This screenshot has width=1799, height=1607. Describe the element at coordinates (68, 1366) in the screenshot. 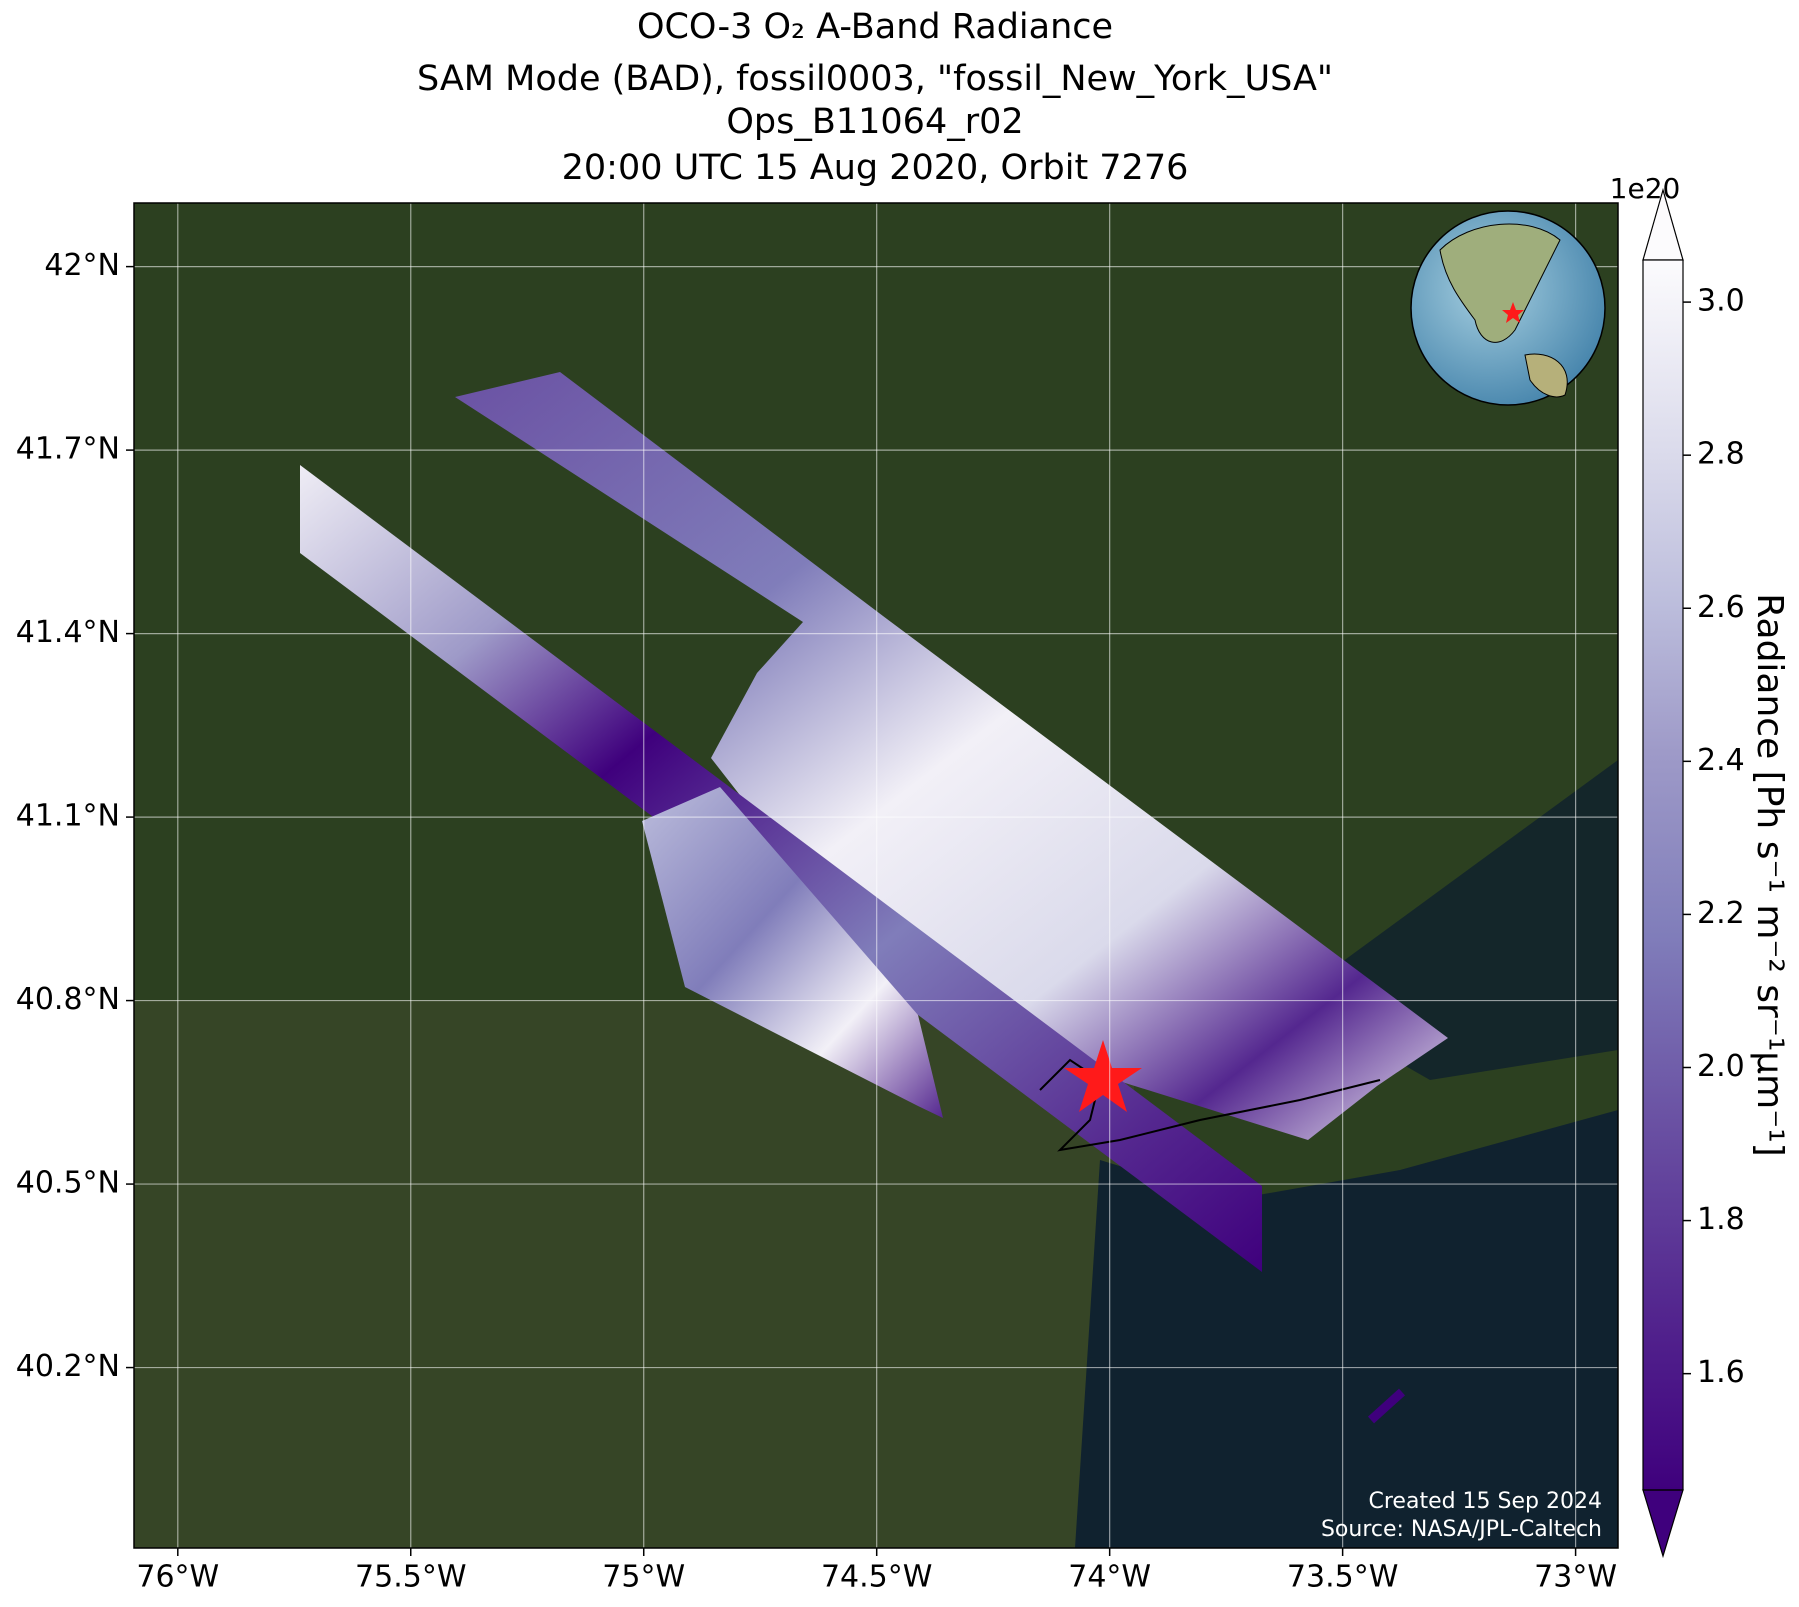

I see `y-tick-label: 40.2°N` at that location.